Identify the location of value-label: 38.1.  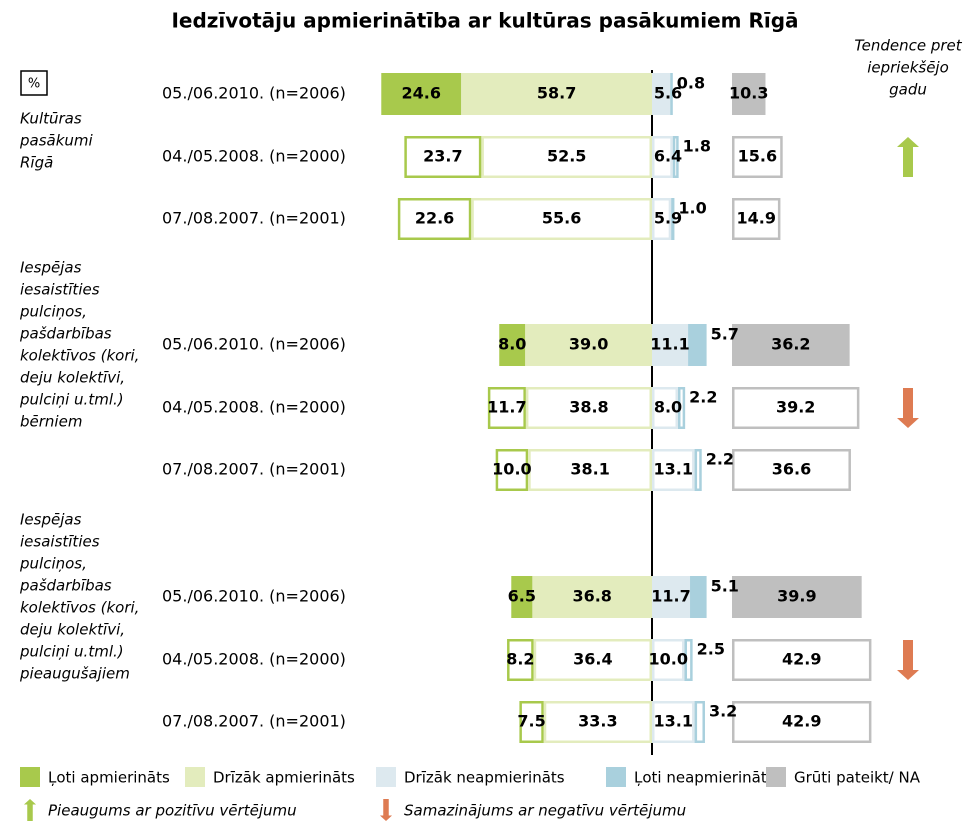
(589, 469).